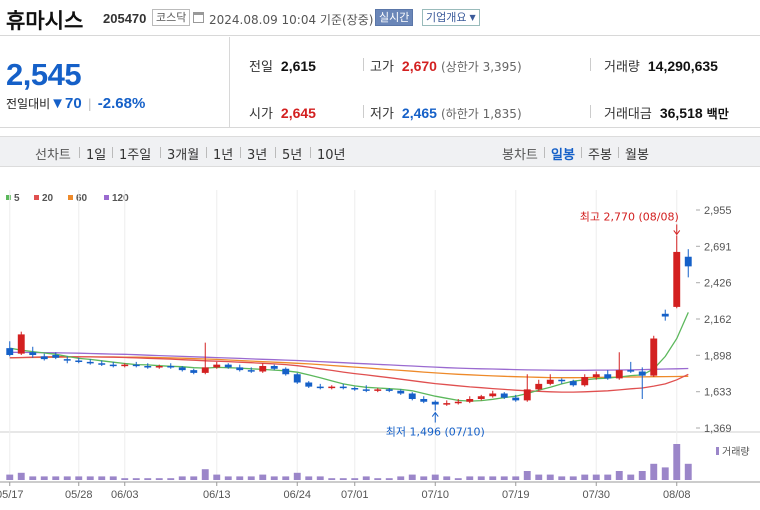  I want to click on period-3y: 3년, so click(257, 155).